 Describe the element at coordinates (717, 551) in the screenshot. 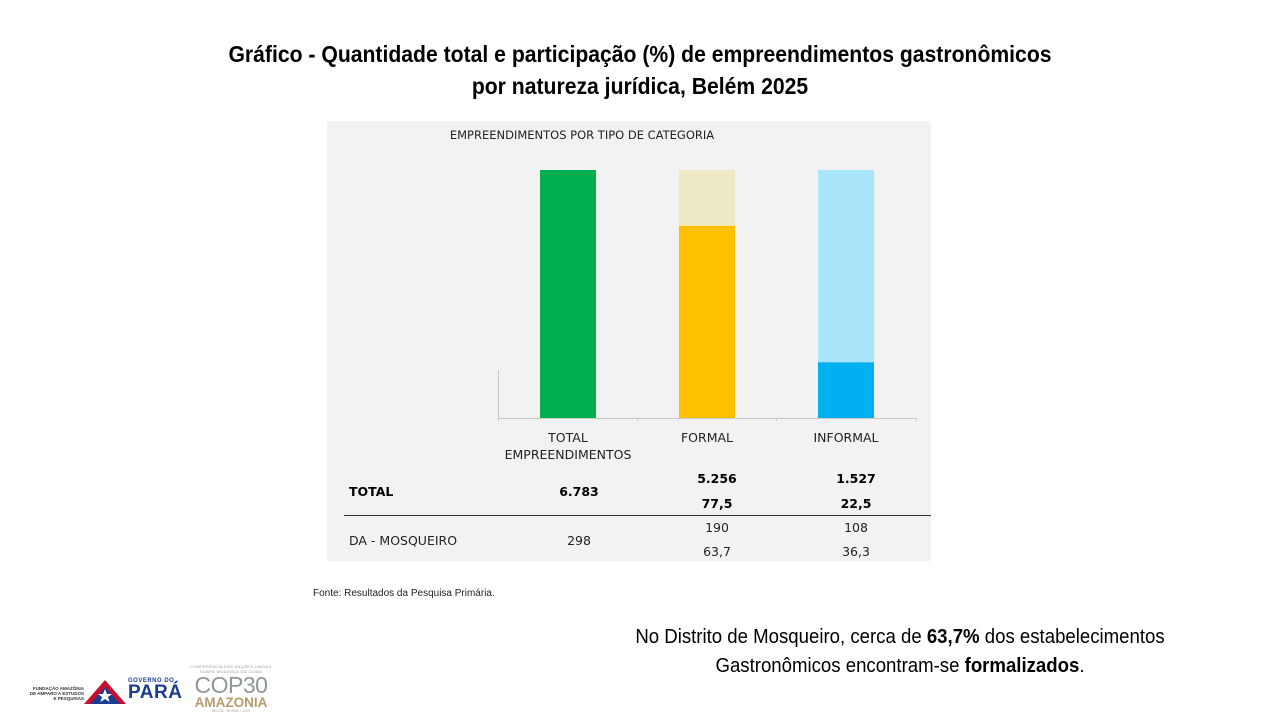

I see `table-cell-mosqueiro-formal-pct: 63,7` at that location.